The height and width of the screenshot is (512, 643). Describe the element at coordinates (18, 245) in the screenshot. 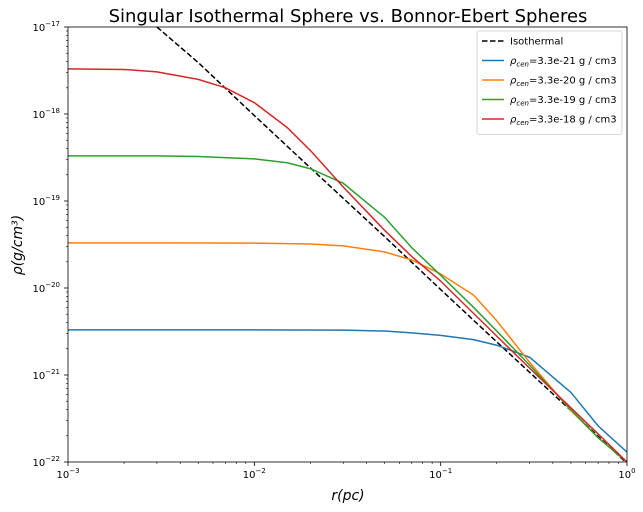

I see `y-axis-label: ρ(g/cm³)` at that location.